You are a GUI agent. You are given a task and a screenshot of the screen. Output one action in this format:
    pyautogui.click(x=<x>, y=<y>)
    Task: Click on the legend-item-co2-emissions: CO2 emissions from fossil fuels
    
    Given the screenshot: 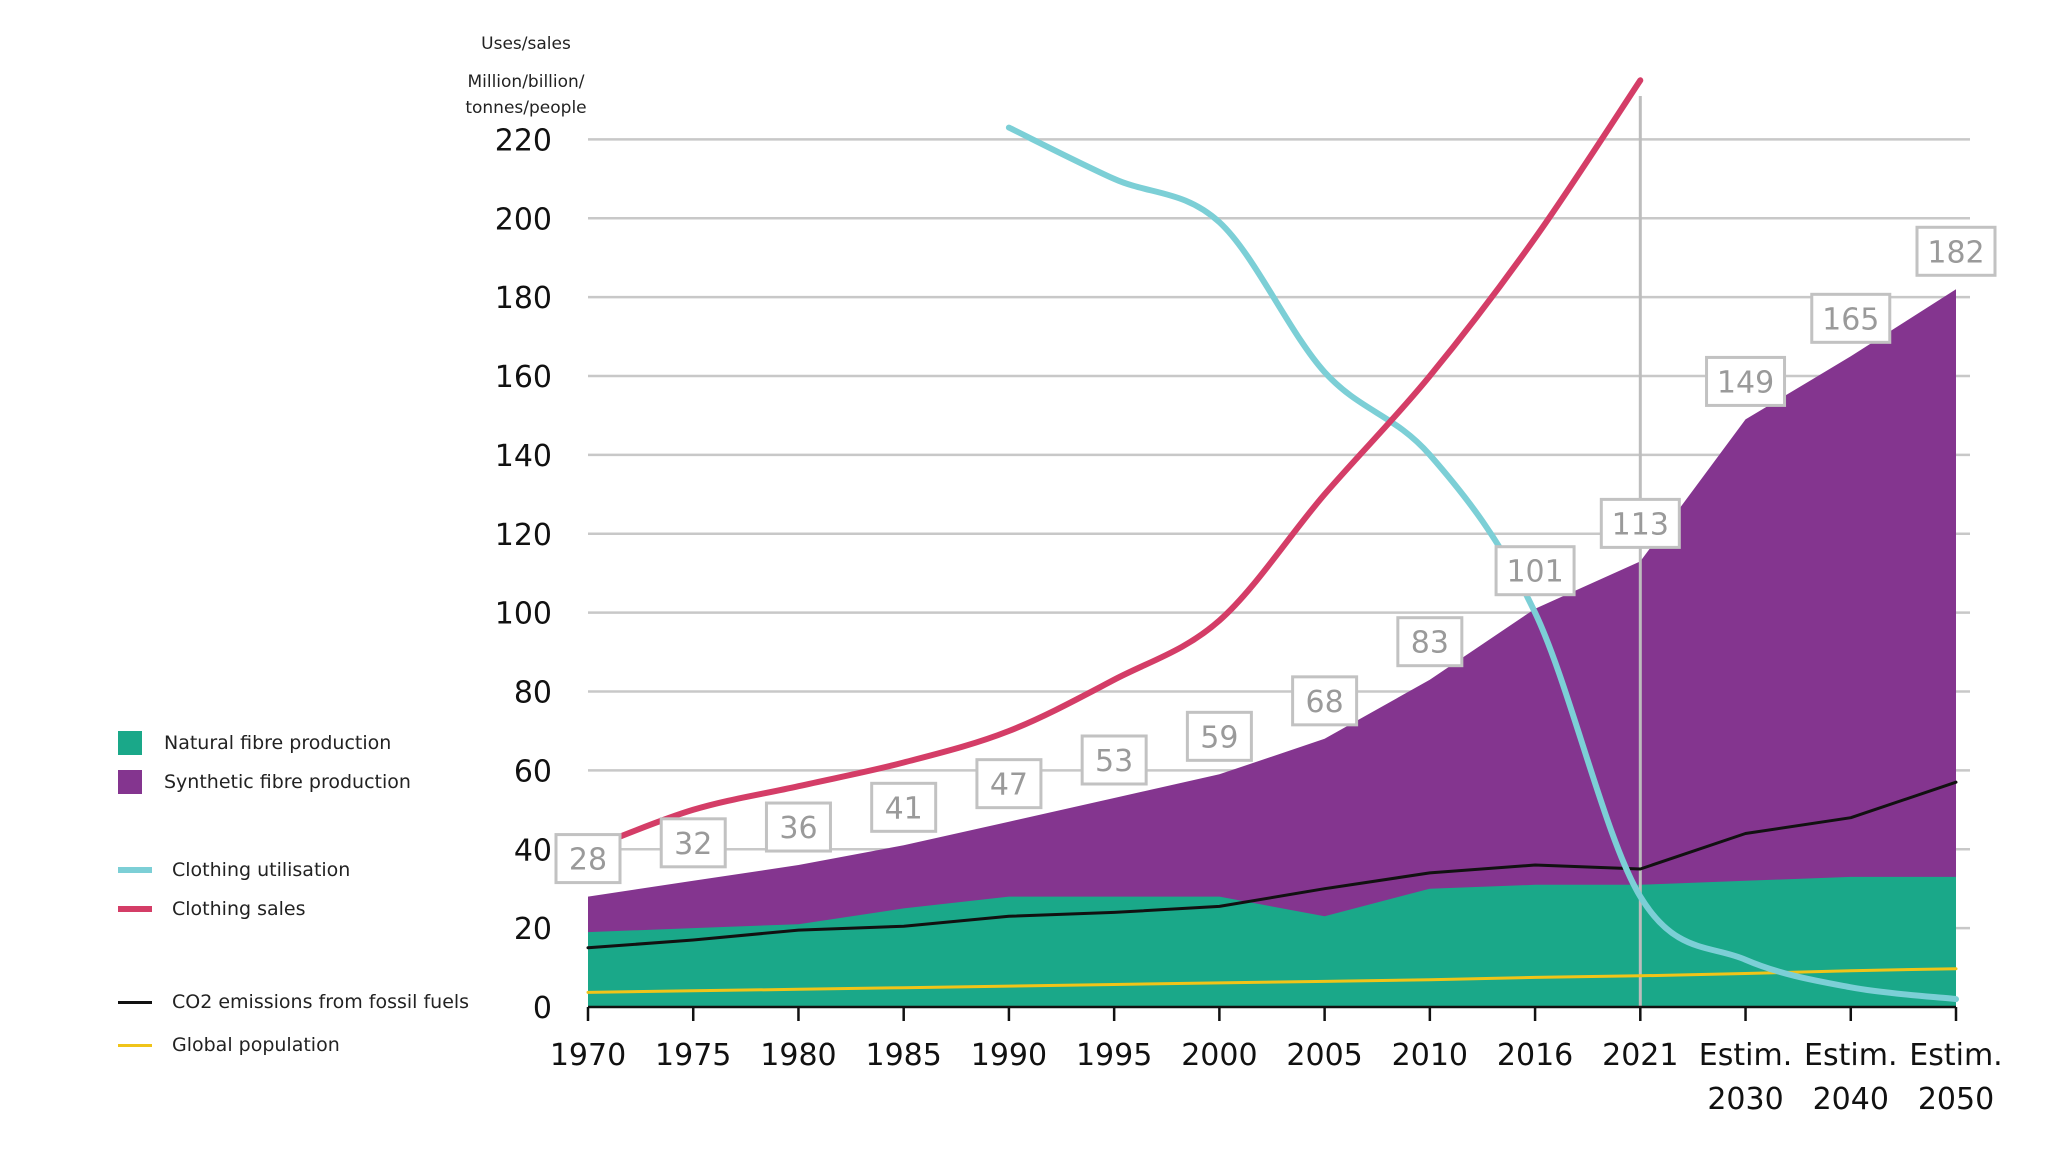 What is the action you would take?
    pyautogui.click(x=328, y=1002)
    